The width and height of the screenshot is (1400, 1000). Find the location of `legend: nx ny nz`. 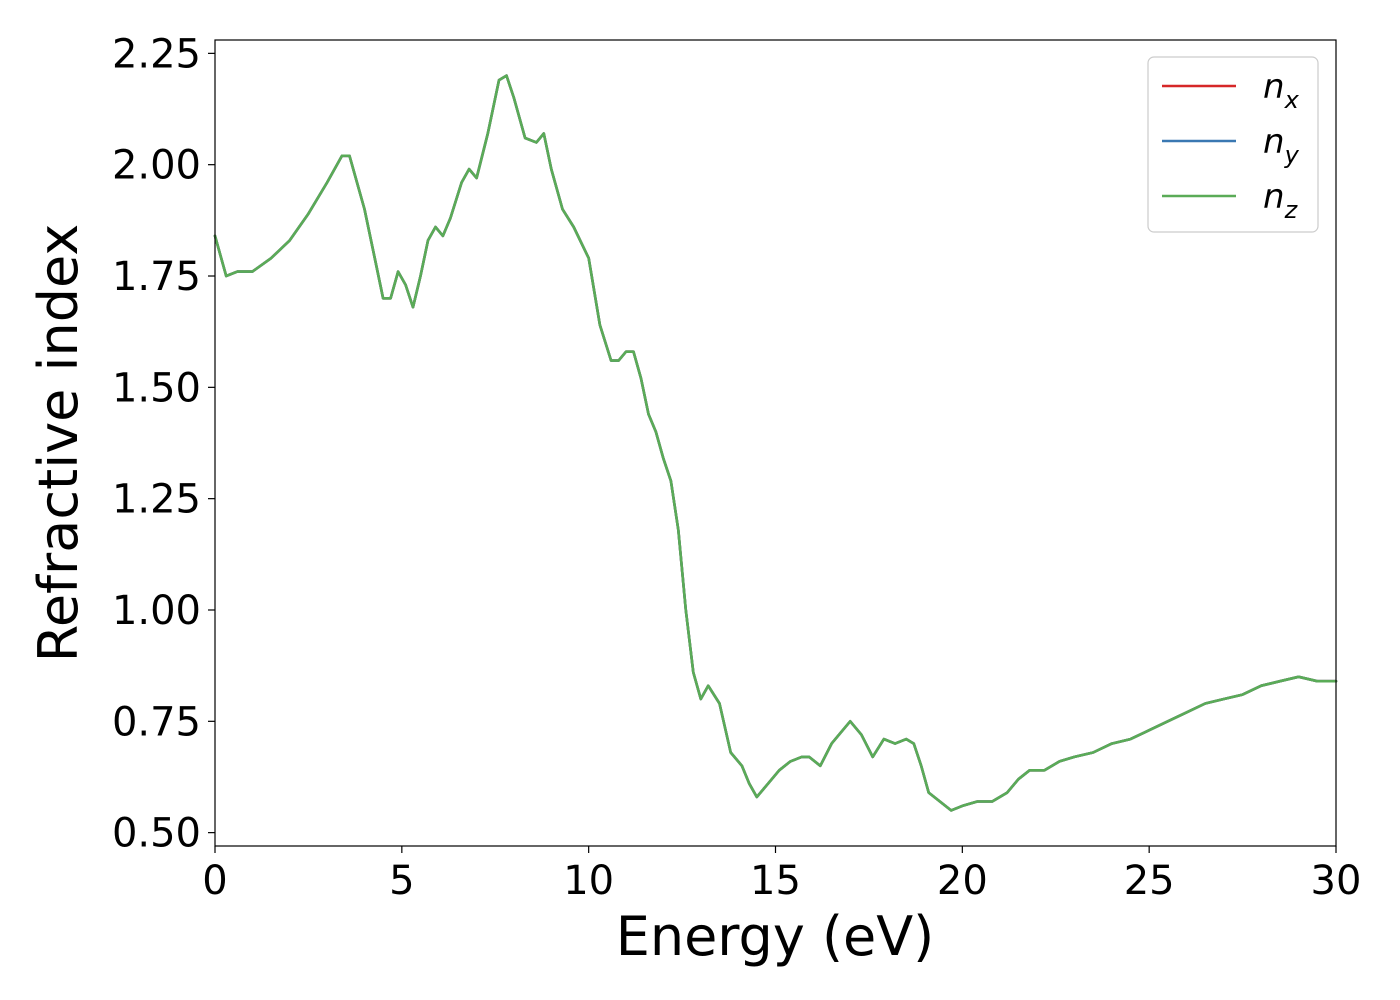

legend: nx ny nz is located at coordinates (1233, 144).